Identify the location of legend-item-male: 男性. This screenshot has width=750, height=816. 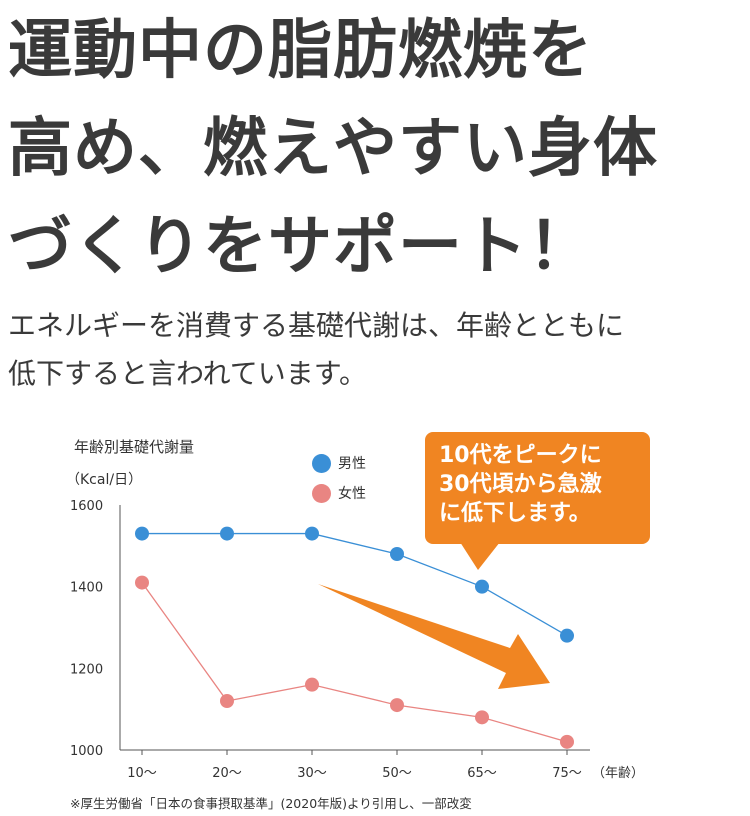
(339, 463).